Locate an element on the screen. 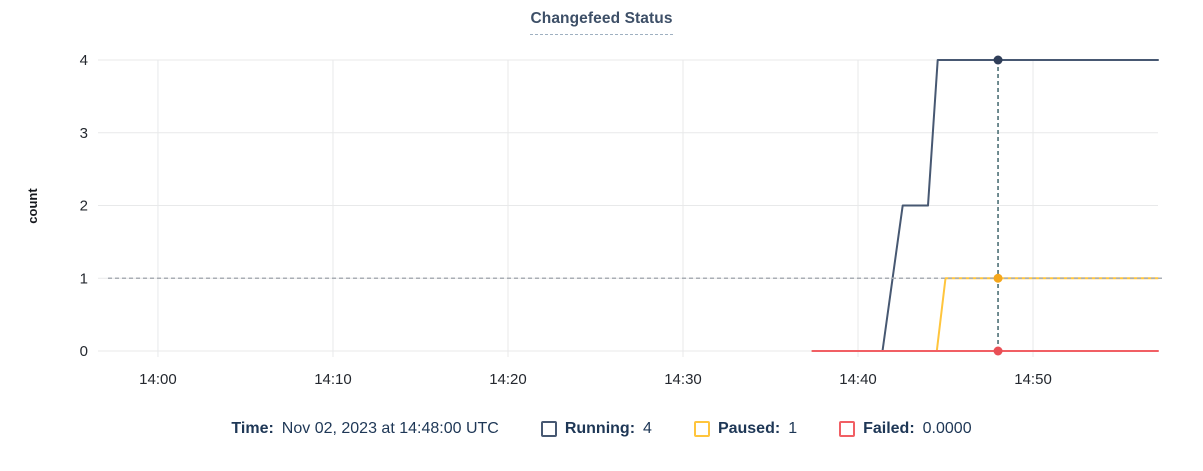  y-tick-label: 0 is located at coordinates (84, 351).